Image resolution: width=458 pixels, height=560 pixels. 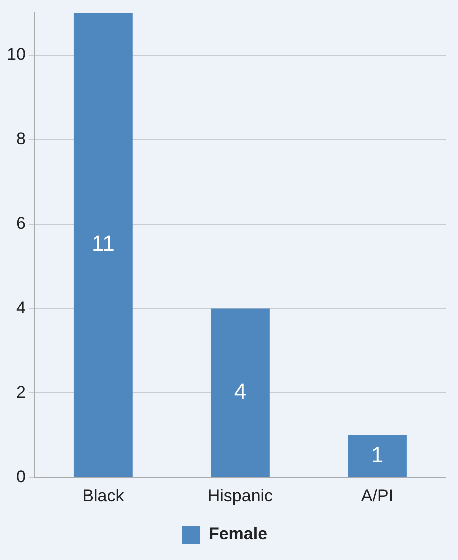 What do you see at coordinates (21, 139) in the screenshot?
I see `y-tick-label: 8` at bounding box center [21, 139].